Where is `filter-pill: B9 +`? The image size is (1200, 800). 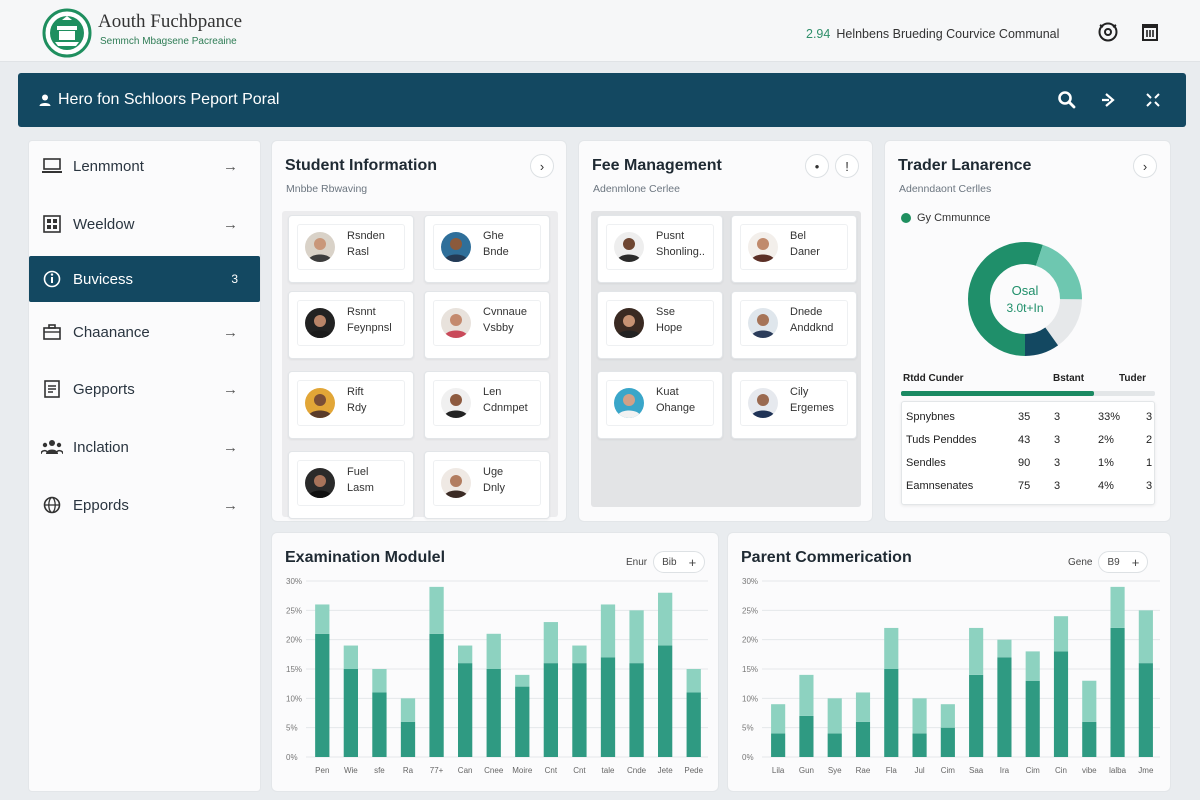 filter-pill: B9 + is located at coordinates (1123, 562).